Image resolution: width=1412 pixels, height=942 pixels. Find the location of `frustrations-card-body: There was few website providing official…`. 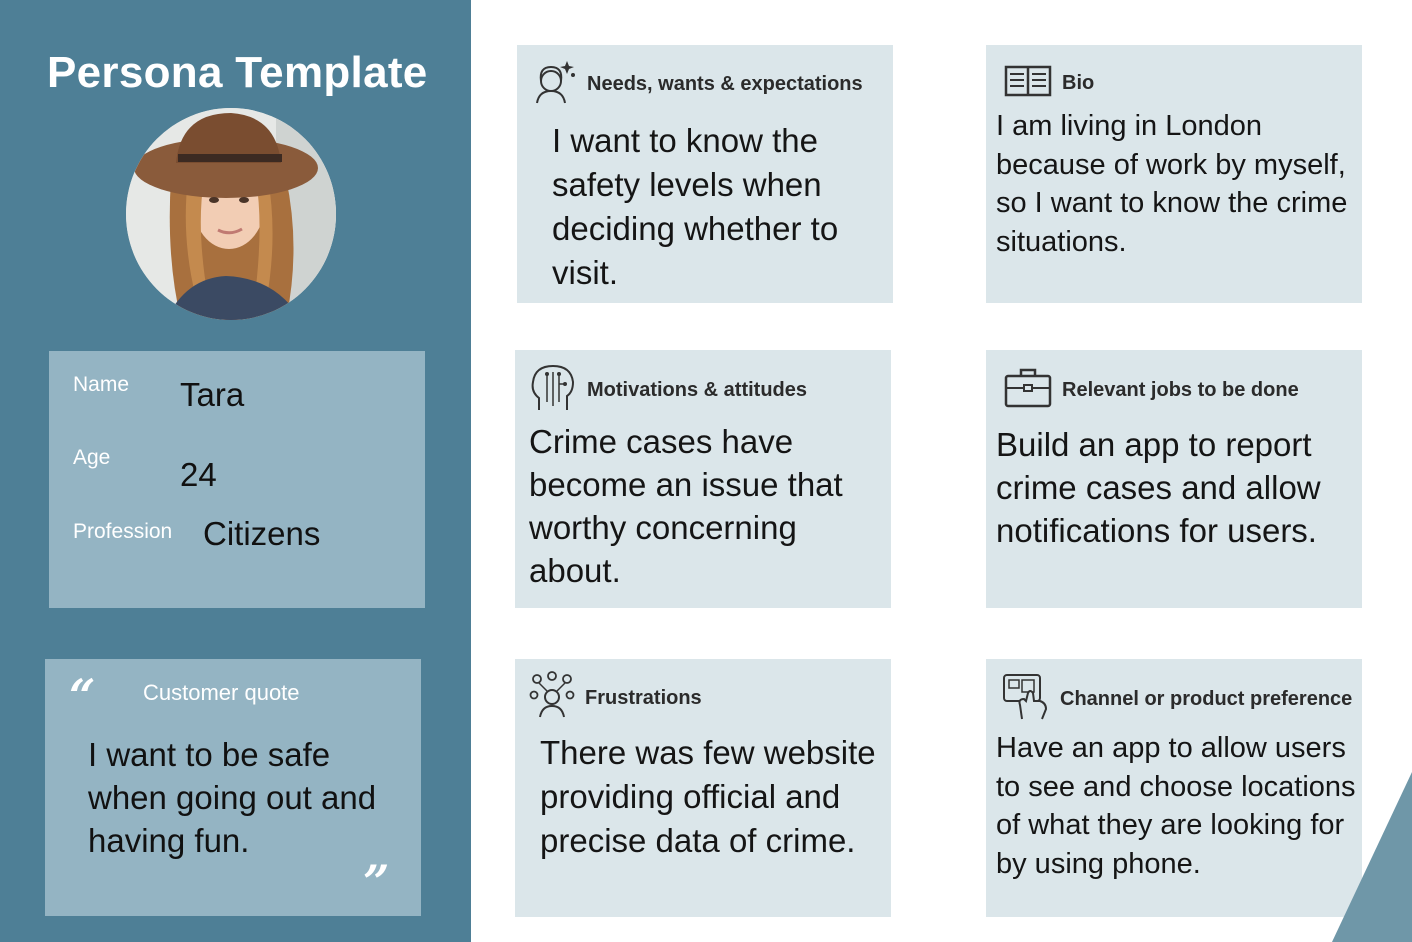

frustrations-card-body: There was few website providing official… is located at coordinates (708, 796).